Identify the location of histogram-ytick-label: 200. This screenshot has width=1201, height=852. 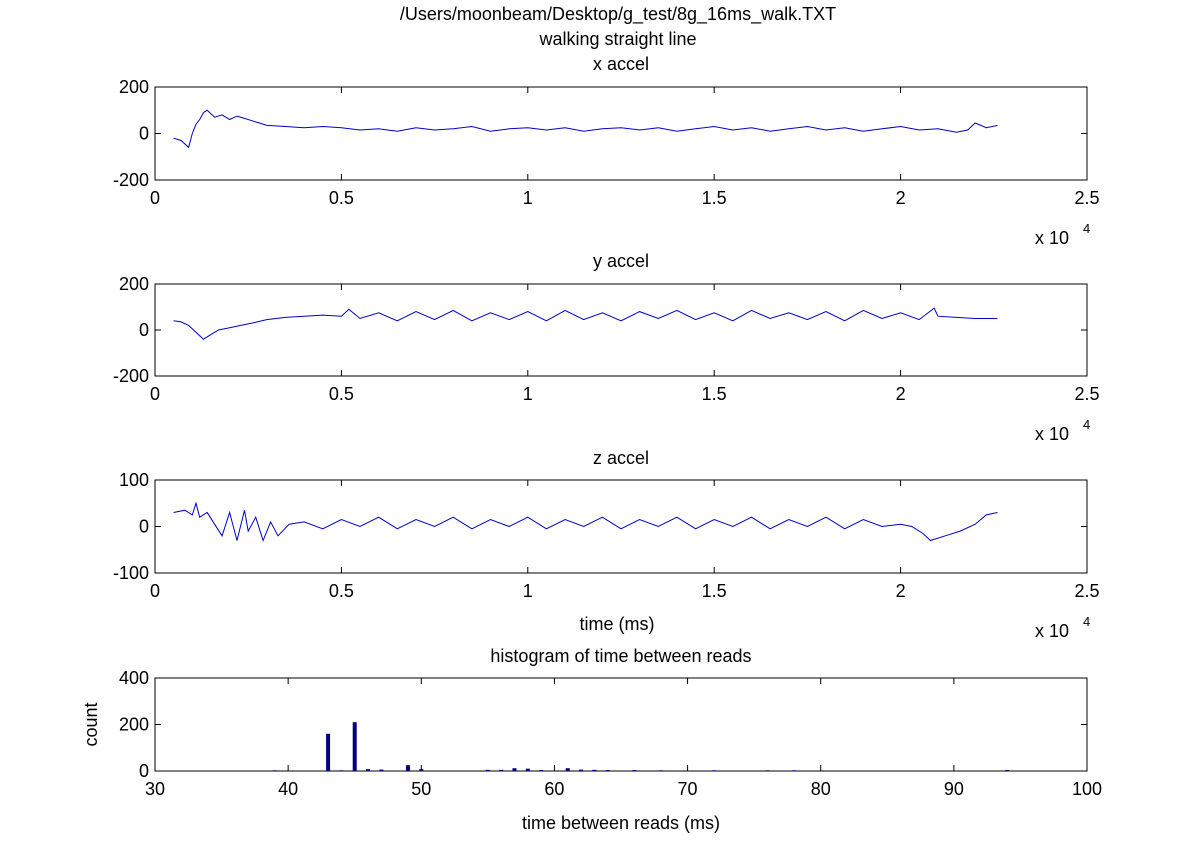
(134, 725).